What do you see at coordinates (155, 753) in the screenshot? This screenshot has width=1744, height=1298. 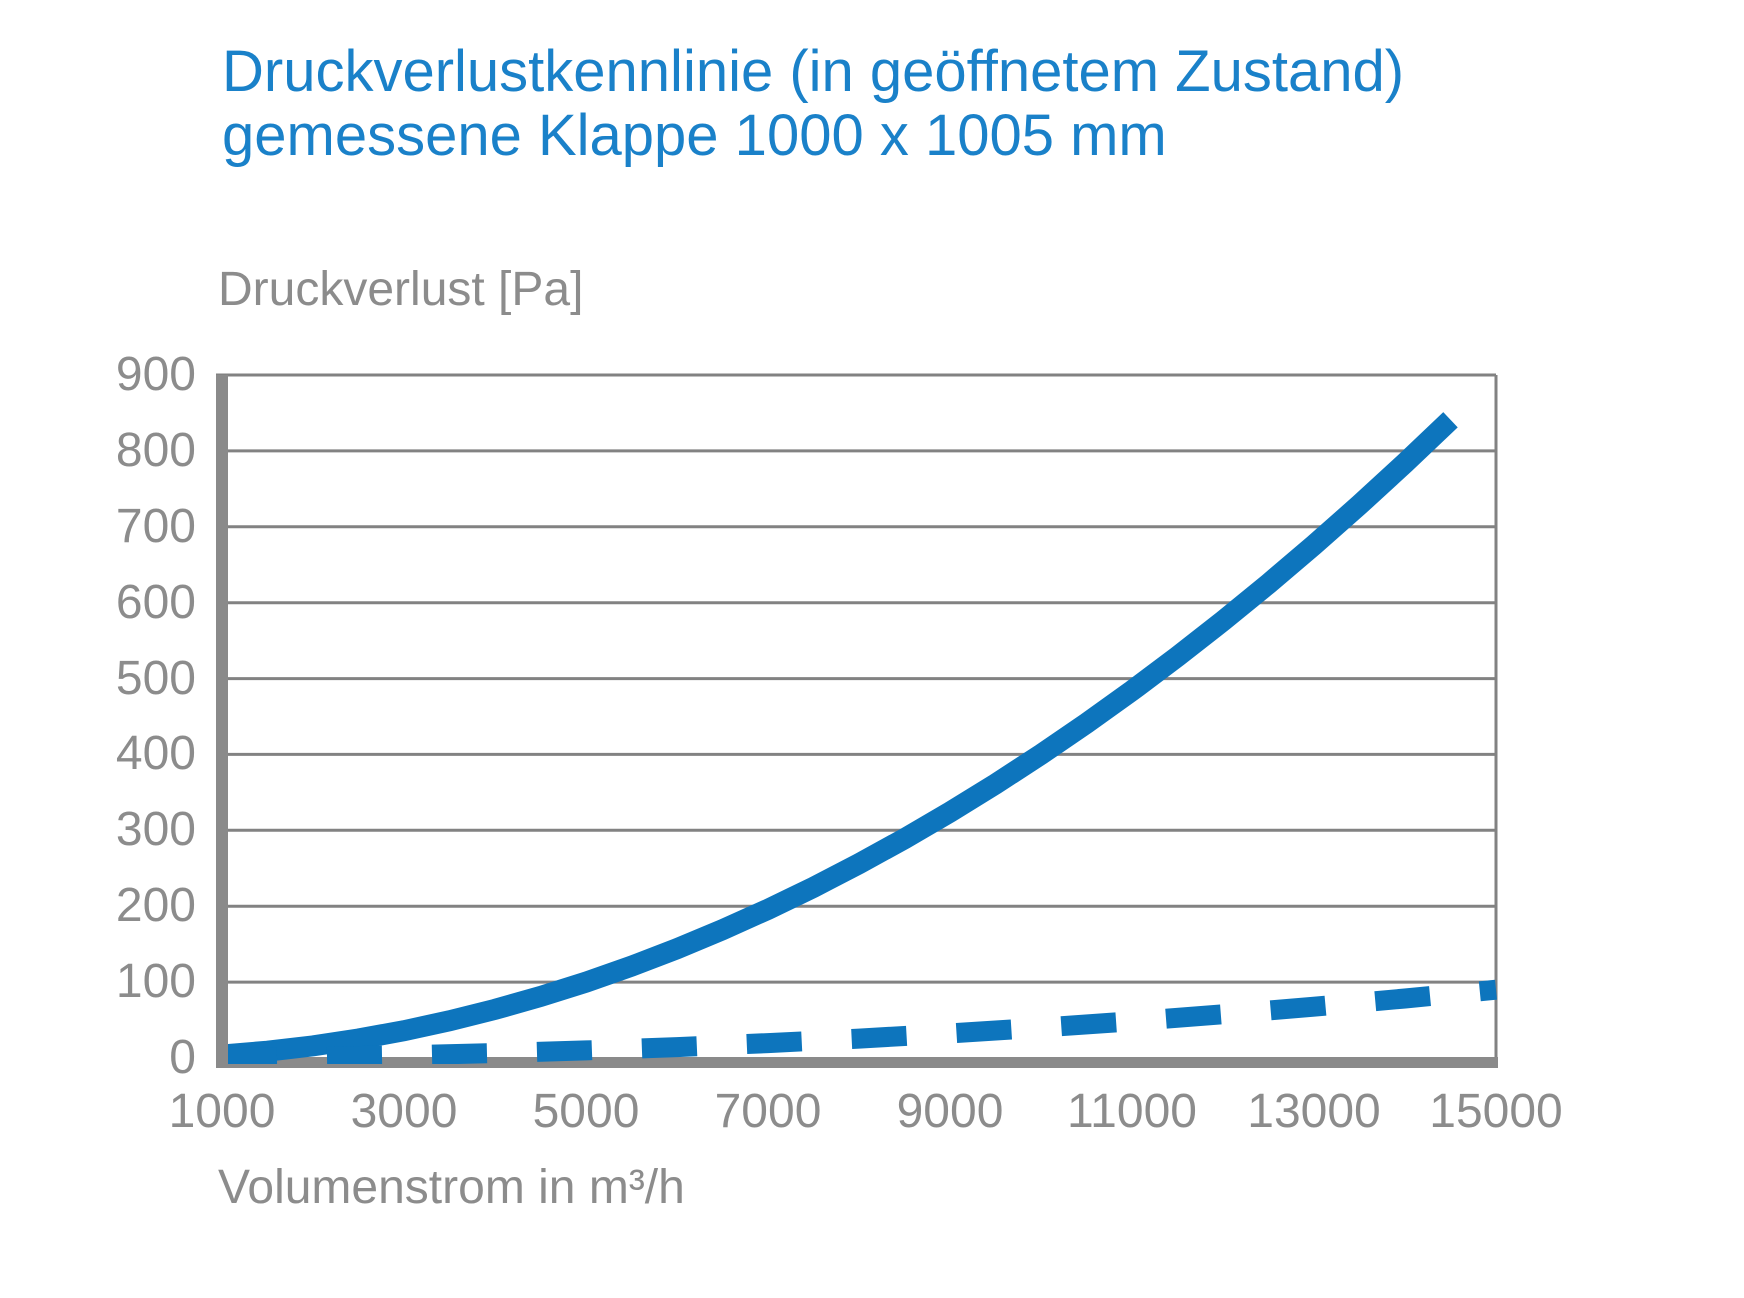 I see `y-tick-label-400: 400` at bounding box center [155, 753].